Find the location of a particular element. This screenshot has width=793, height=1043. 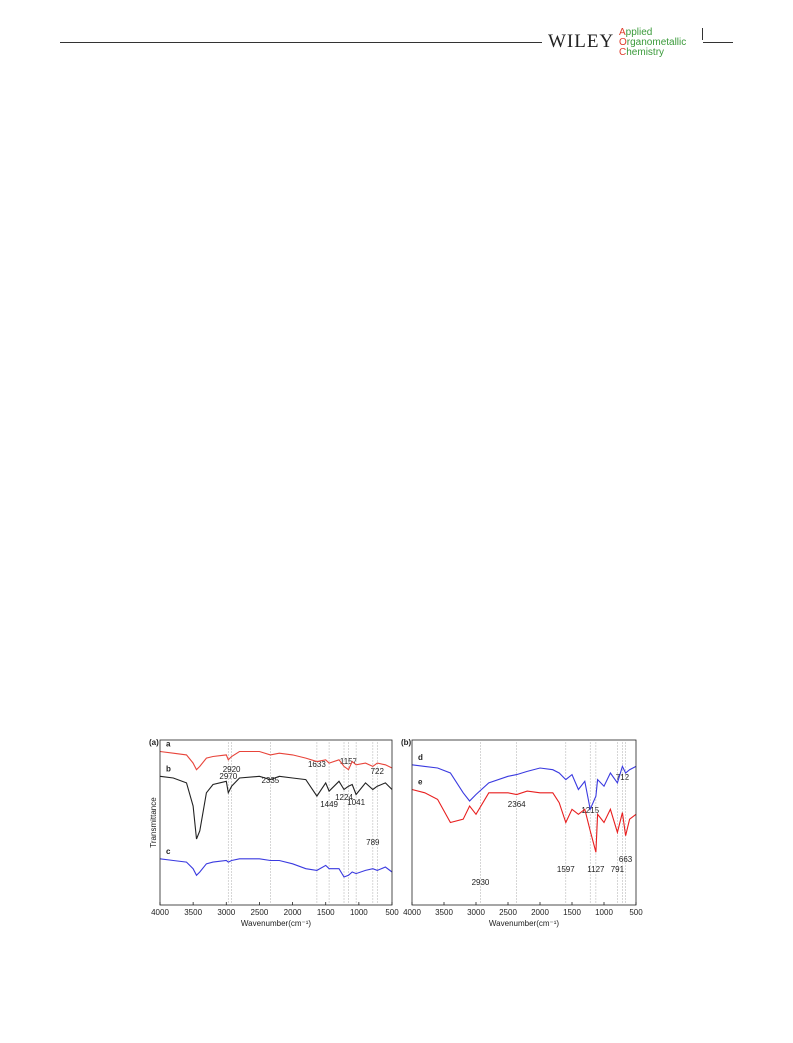

peak-label: 722 is located at coordinates (378, 771).